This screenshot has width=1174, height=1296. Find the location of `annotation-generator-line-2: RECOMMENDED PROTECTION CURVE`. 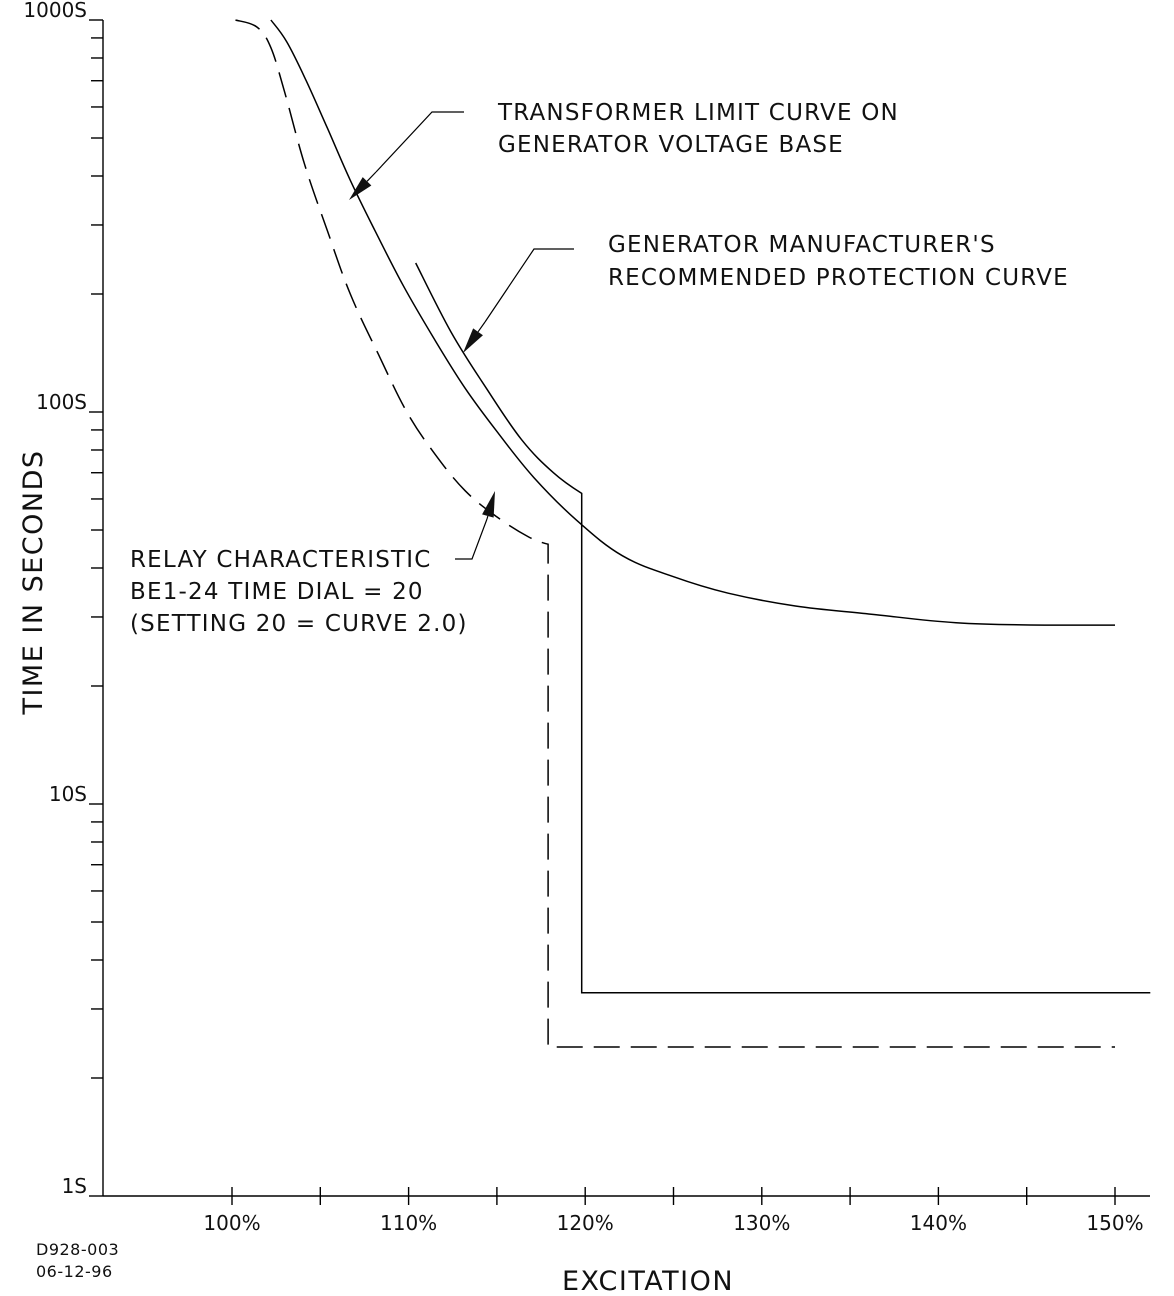

annotation-generator-line-2: RECOMMENDED PROTECTION CURVE is located at coordinates (838, 278).